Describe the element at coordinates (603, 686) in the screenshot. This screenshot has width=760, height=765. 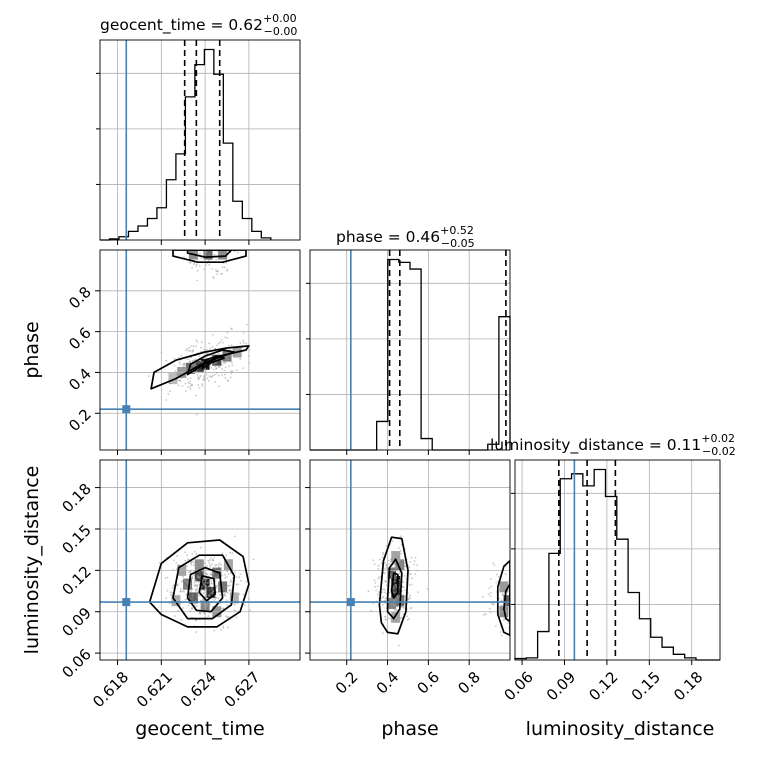
I see `tick-label-x: 0.12` at that location.